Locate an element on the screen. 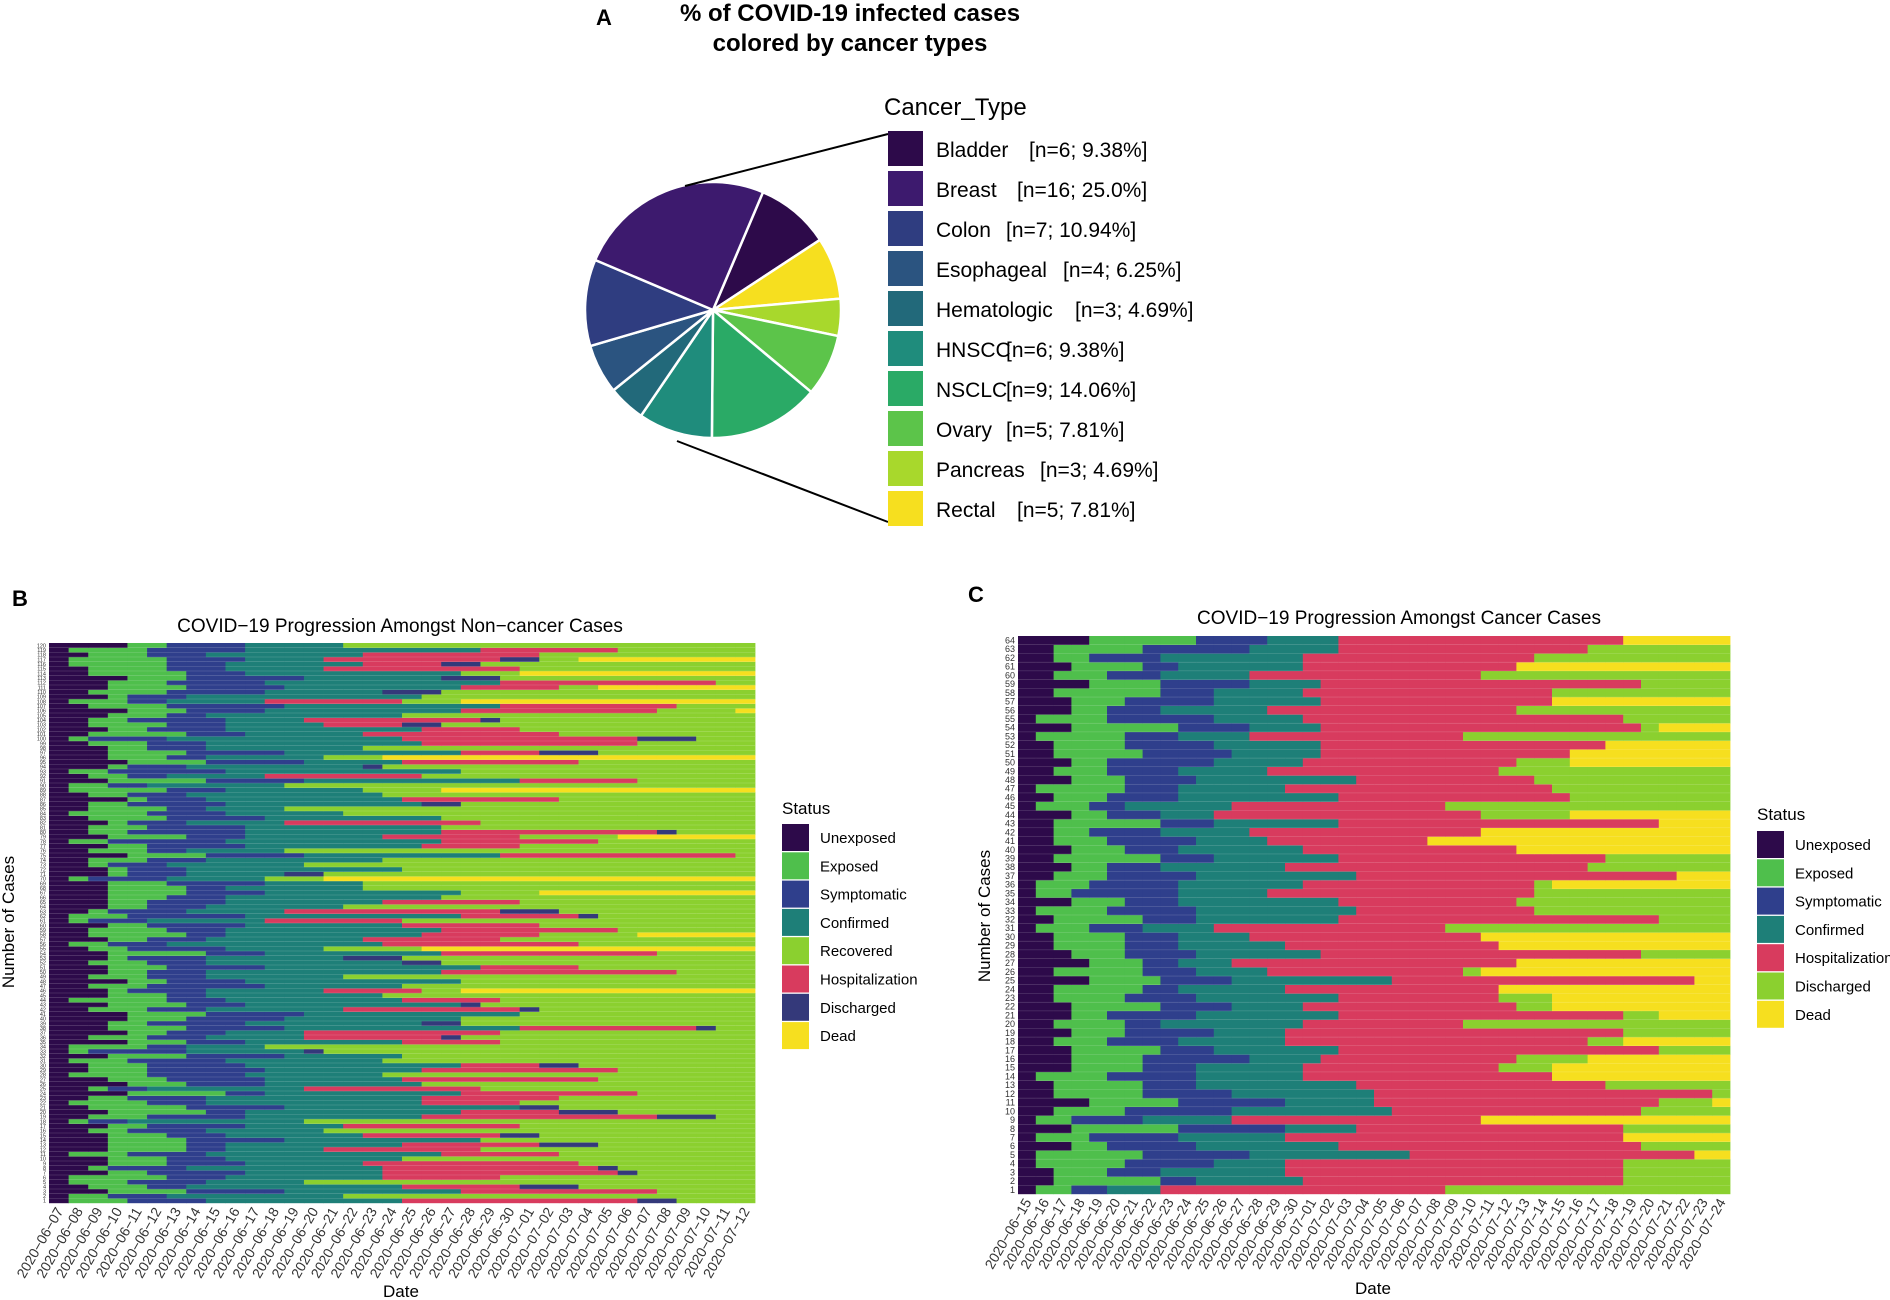 Image resolution: width=1890 pixels, height=1300 pixels. heatmap-y-tick-label: 96 is located at coordinates (43, 758).